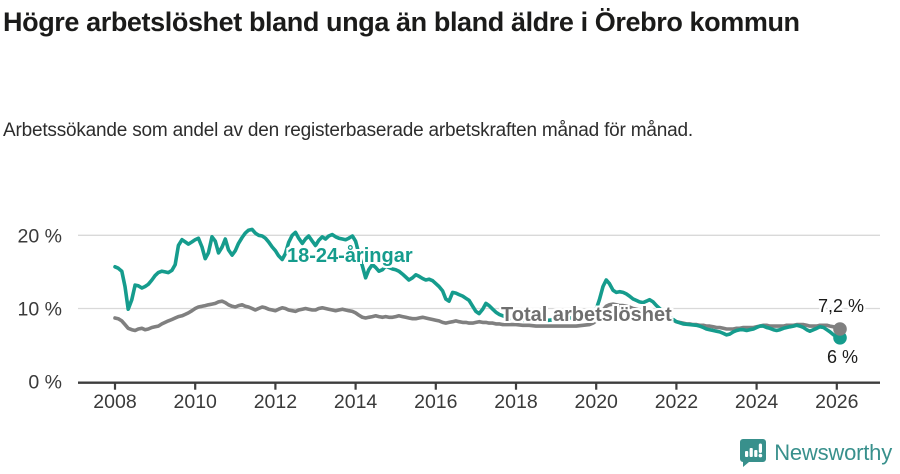 The image size is (900, 474). Describe the element at coordinates (40, 310) in the screenshot. I see `y-tick-label-10: 10 %` at that location.